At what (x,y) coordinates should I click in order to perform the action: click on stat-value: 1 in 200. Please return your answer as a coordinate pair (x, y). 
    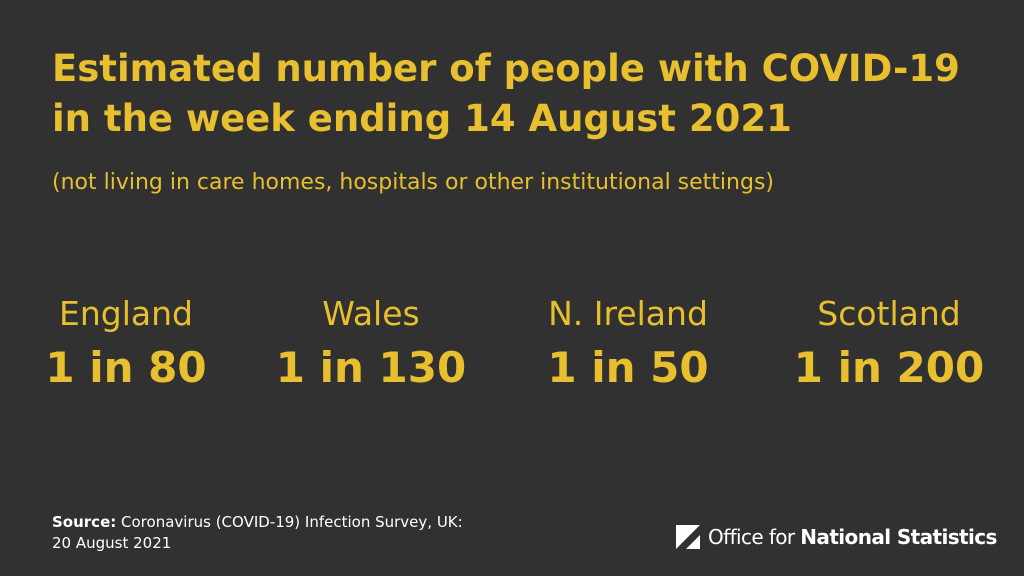
    Looking at the image, I should click on (889, 367).